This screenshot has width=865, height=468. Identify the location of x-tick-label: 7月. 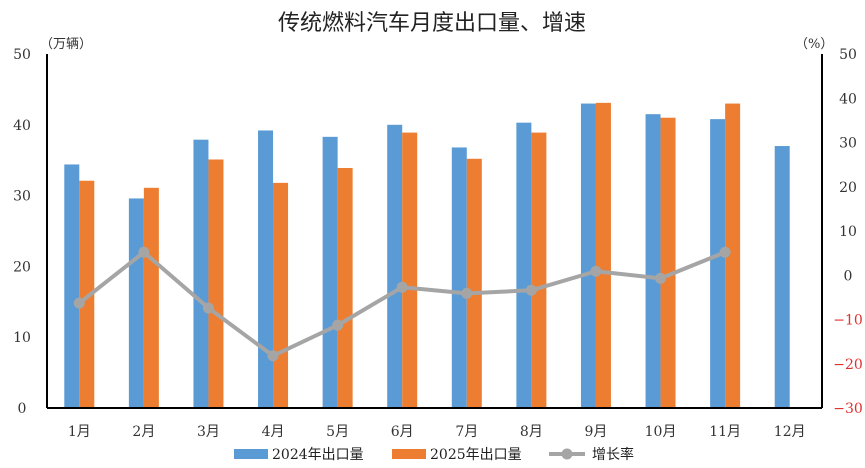
(466, 432).